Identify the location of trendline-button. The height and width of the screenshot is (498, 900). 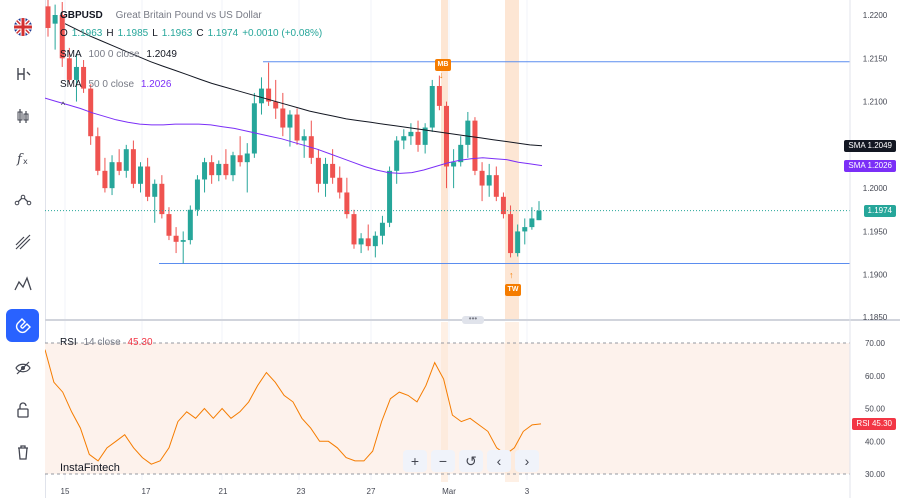
(22, 199).